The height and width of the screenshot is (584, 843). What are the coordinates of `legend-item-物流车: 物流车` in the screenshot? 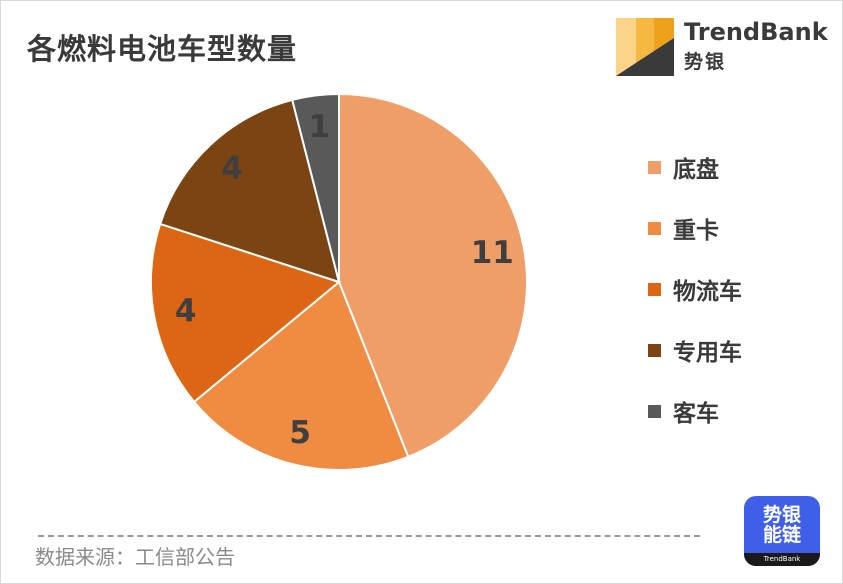 It's located at (695, 289).